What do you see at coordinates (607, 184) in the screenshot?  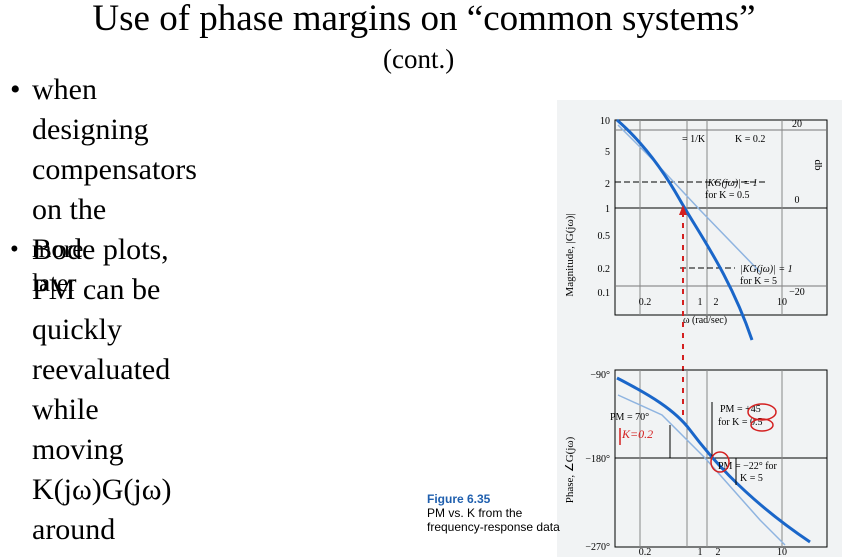 I see `mag-tick-2: 2` at bounding box center [607, 184].